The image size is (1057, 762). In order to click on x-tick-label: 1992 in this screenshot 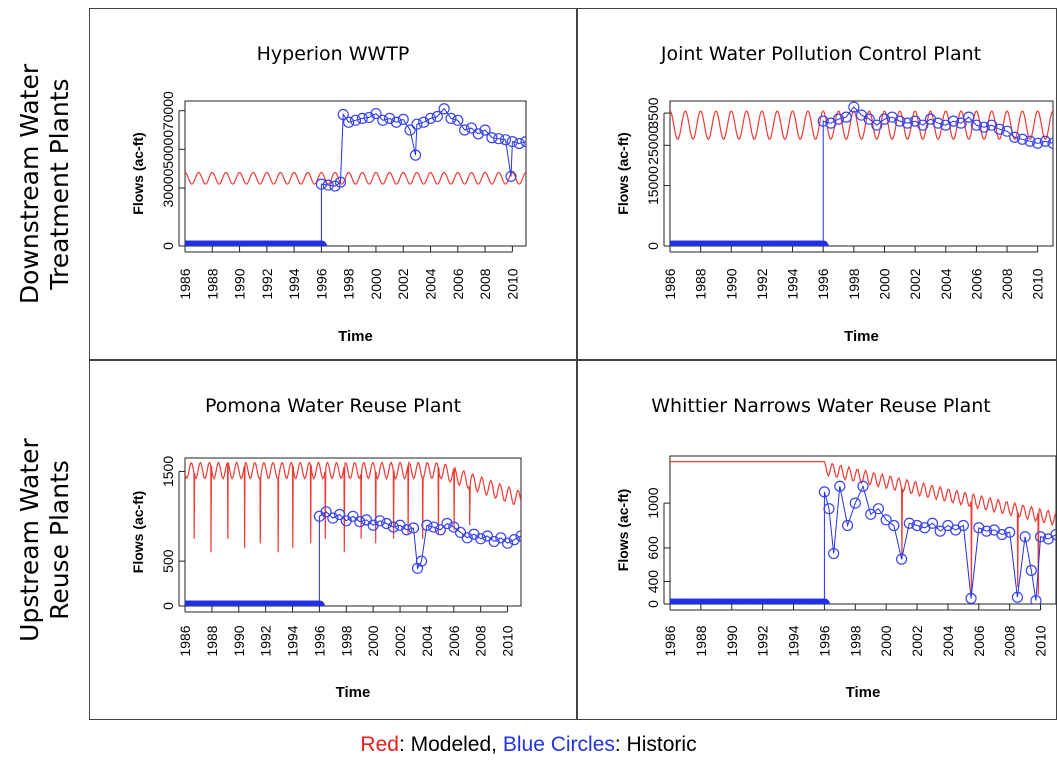, I will do `click(762, 283)`.